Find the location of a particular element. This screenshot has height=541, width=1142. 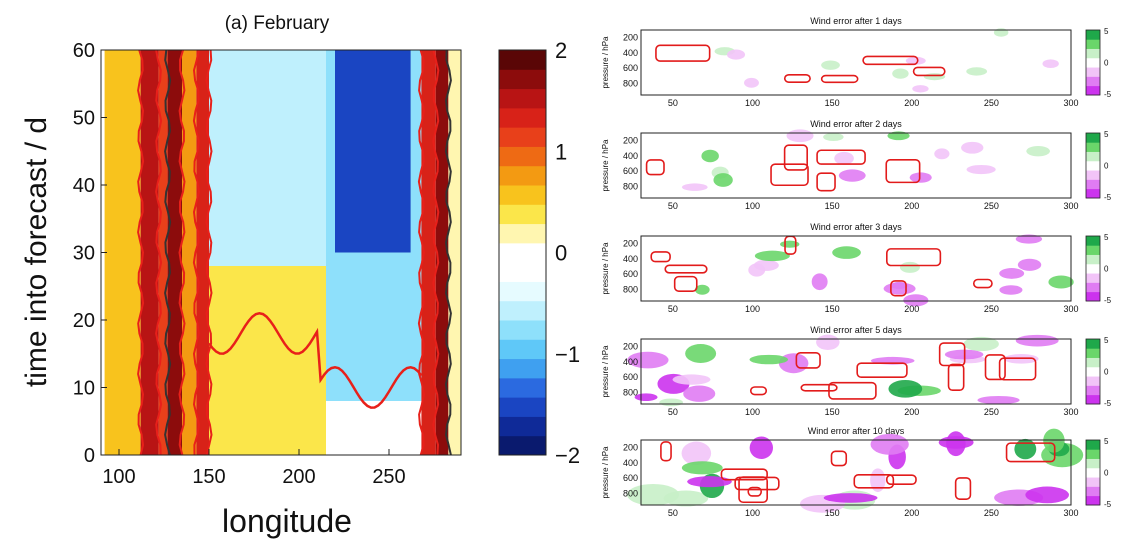

panel-frame is located at coordinates (856, 268).